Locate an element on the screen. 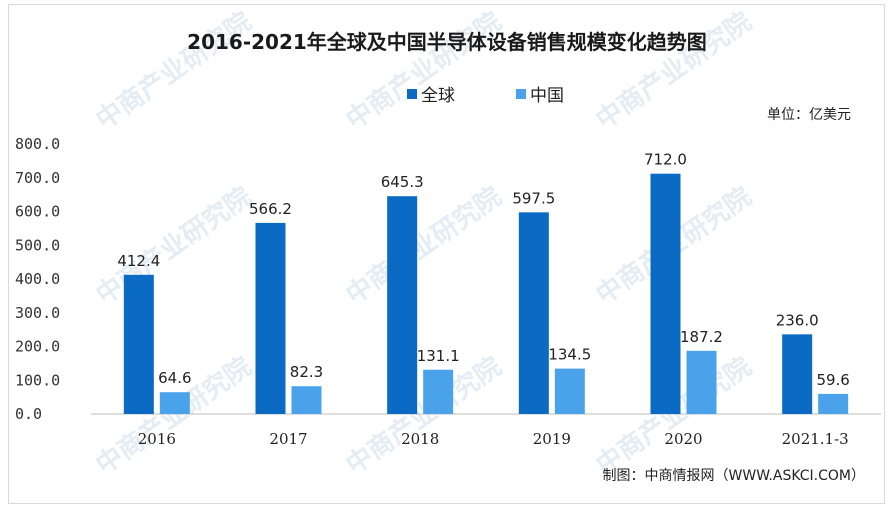 The image size is (893, 510). y-tick-label: 200.0 is located at coordinates (37, 347).